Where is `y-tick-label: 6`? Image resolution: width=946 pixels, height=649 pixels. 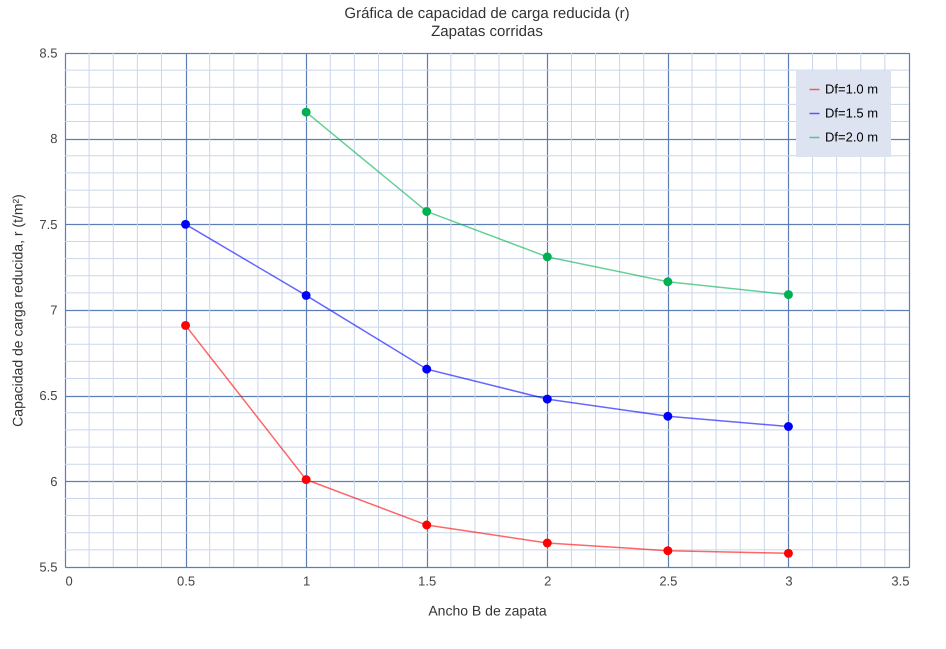
y-tick-label: 6 is located at coordinates (54, 481).